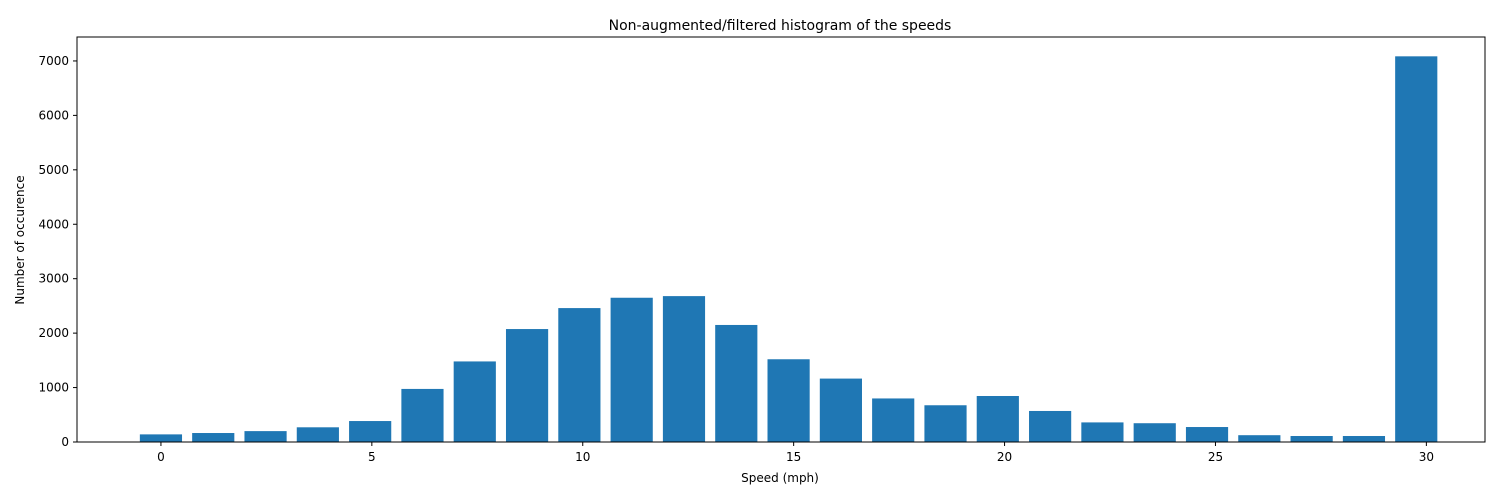 Image resolution: width=1500 pixels, height=500 pixels. Describe the element at coordinates (582, 457) in the screenshot. I see `x-tick-label: 10` at that location.